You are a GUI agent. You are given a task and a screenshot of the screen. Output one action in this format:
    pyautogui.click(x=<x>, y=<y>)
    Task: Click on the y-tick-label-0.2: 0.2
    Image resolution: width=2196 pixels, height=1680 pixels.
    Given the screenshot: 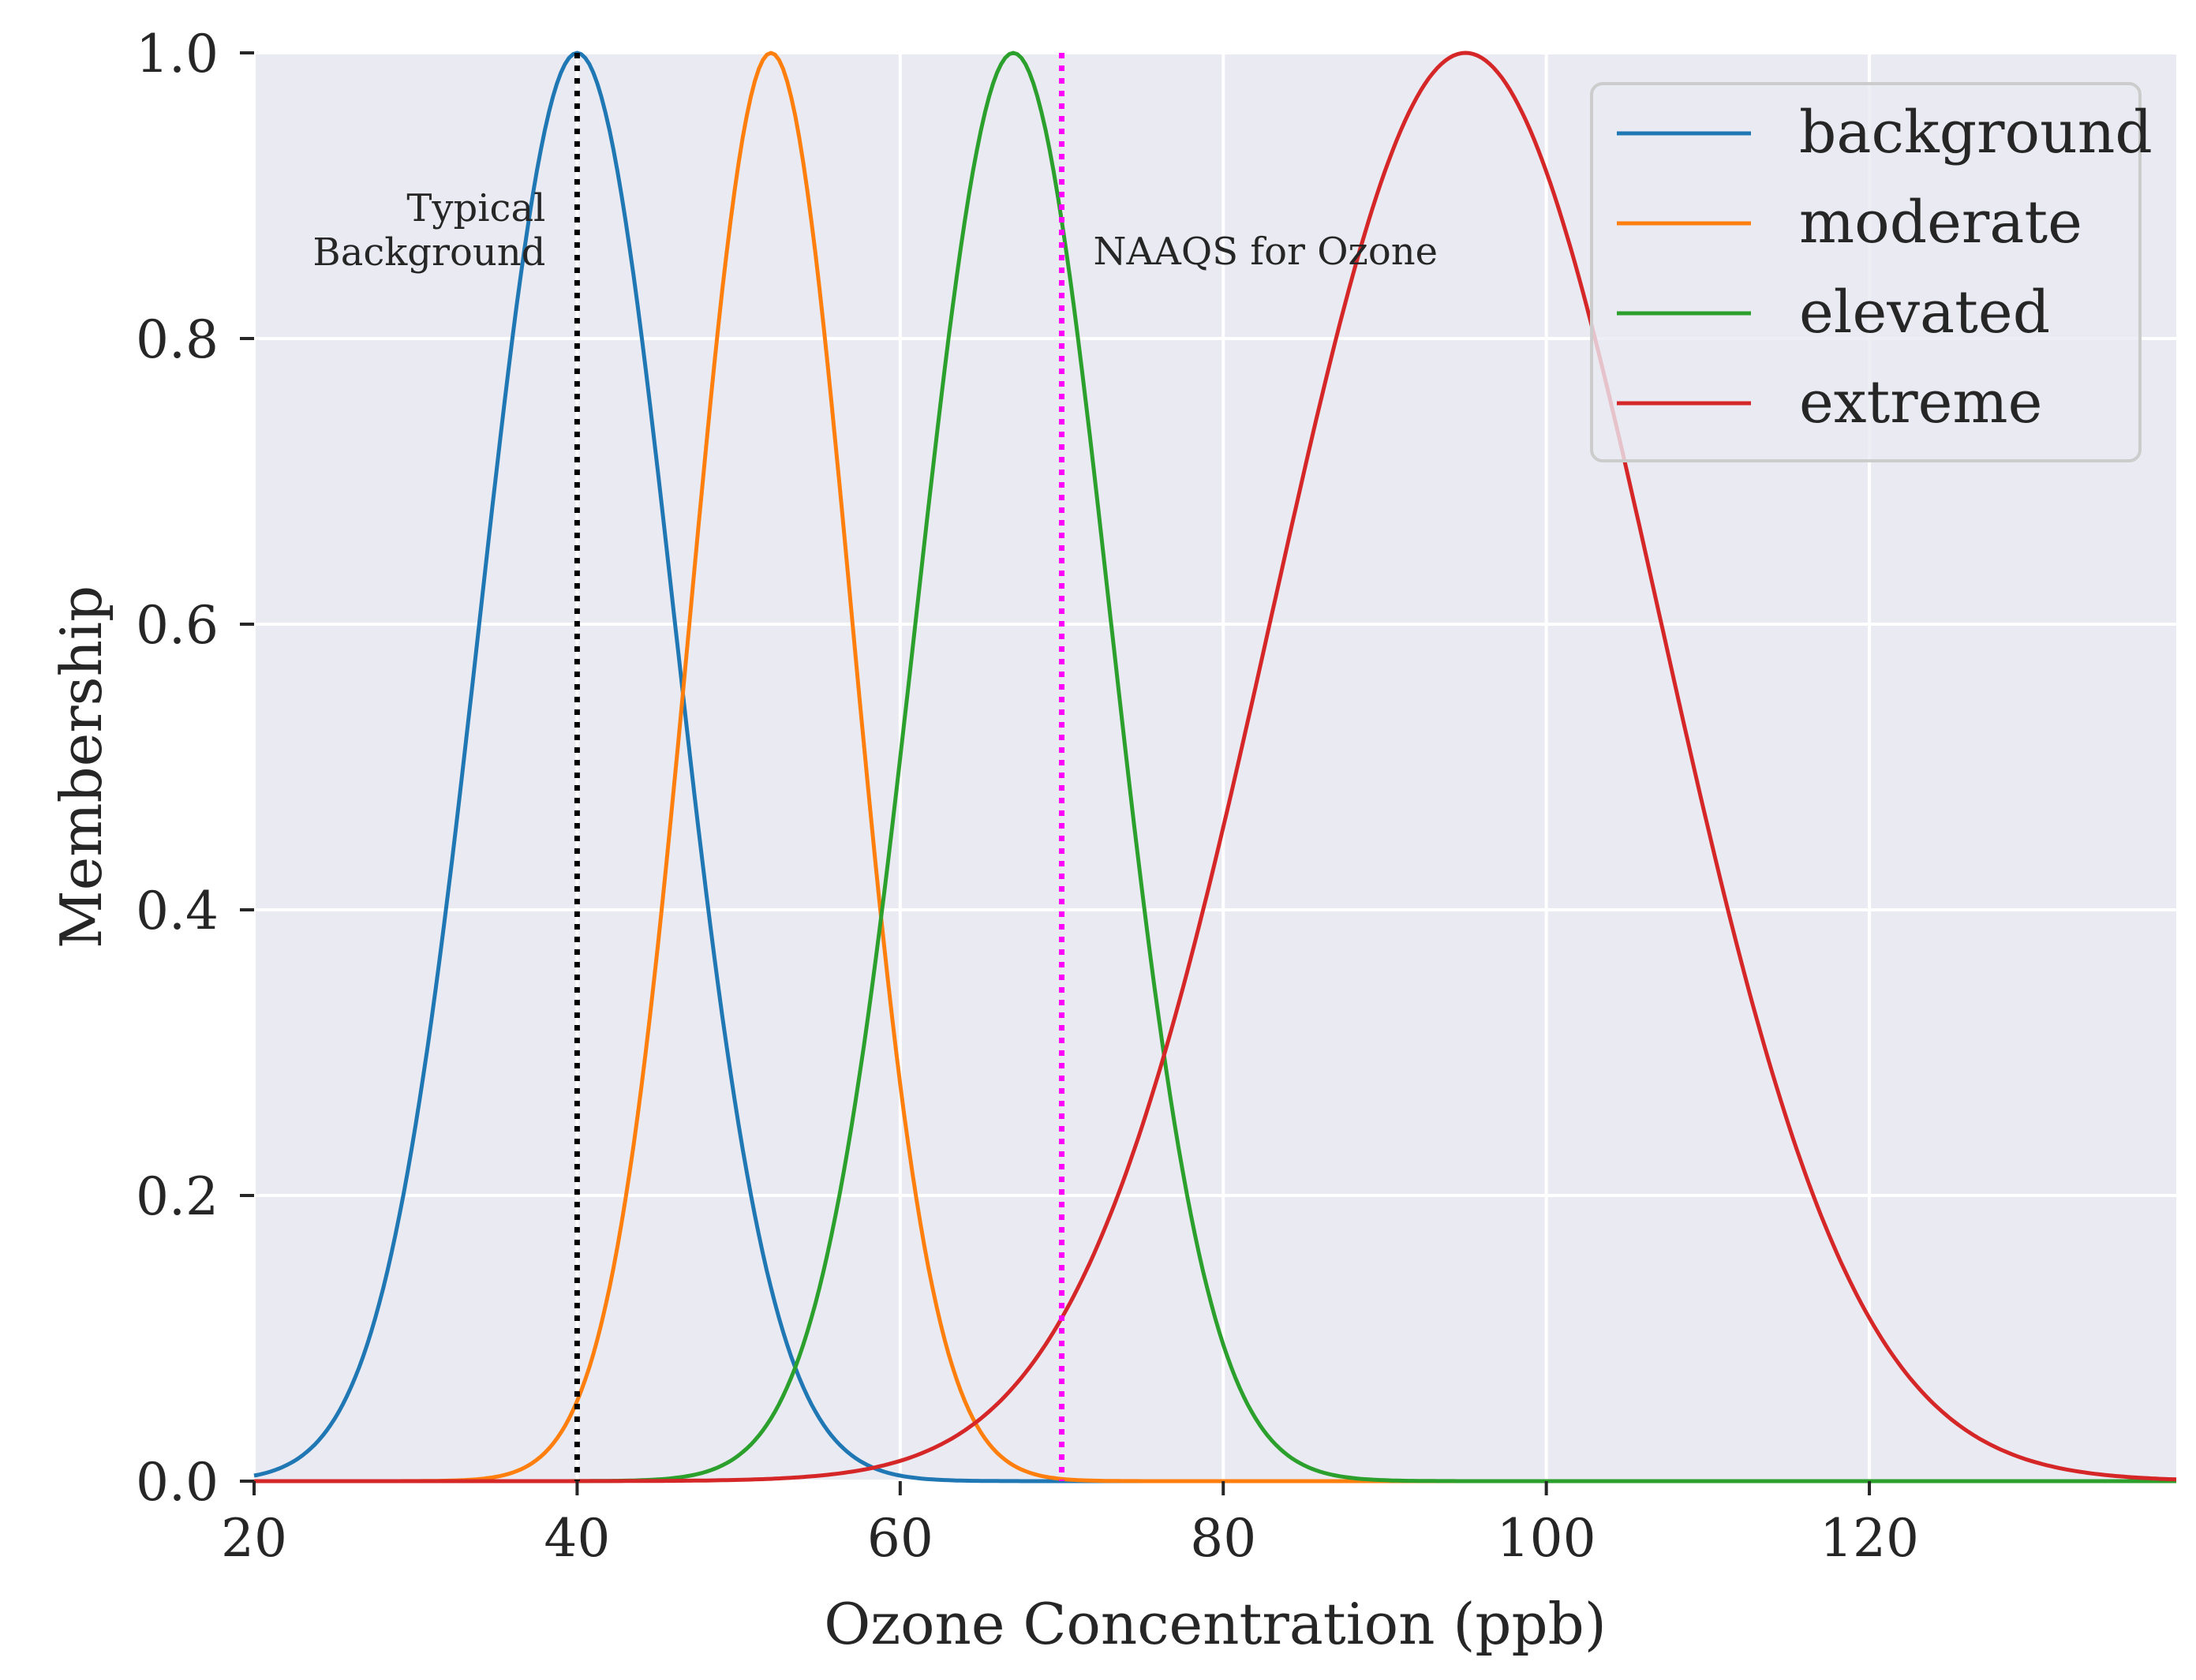 What is the action you would take?
    pyautogui.click(x=177, y=1196)
    